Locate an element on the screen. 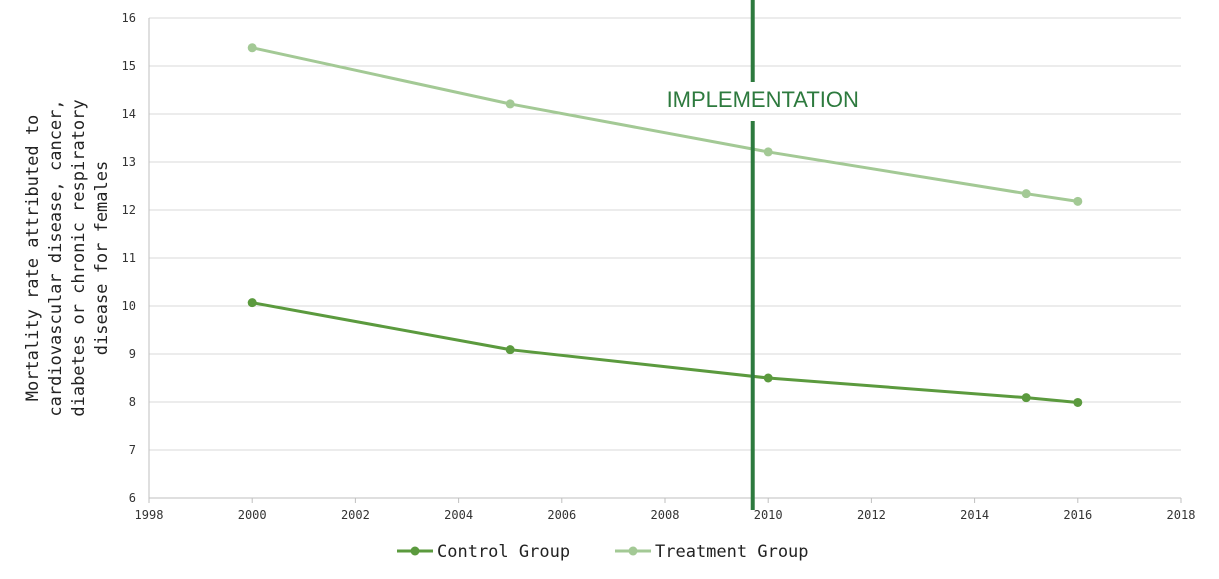 The width and height of the screenshot is (1219, 579). y-tick-labels: 6 7 8 9 10 11 12 13 14 15 16 is located at coordinates (129, 258).